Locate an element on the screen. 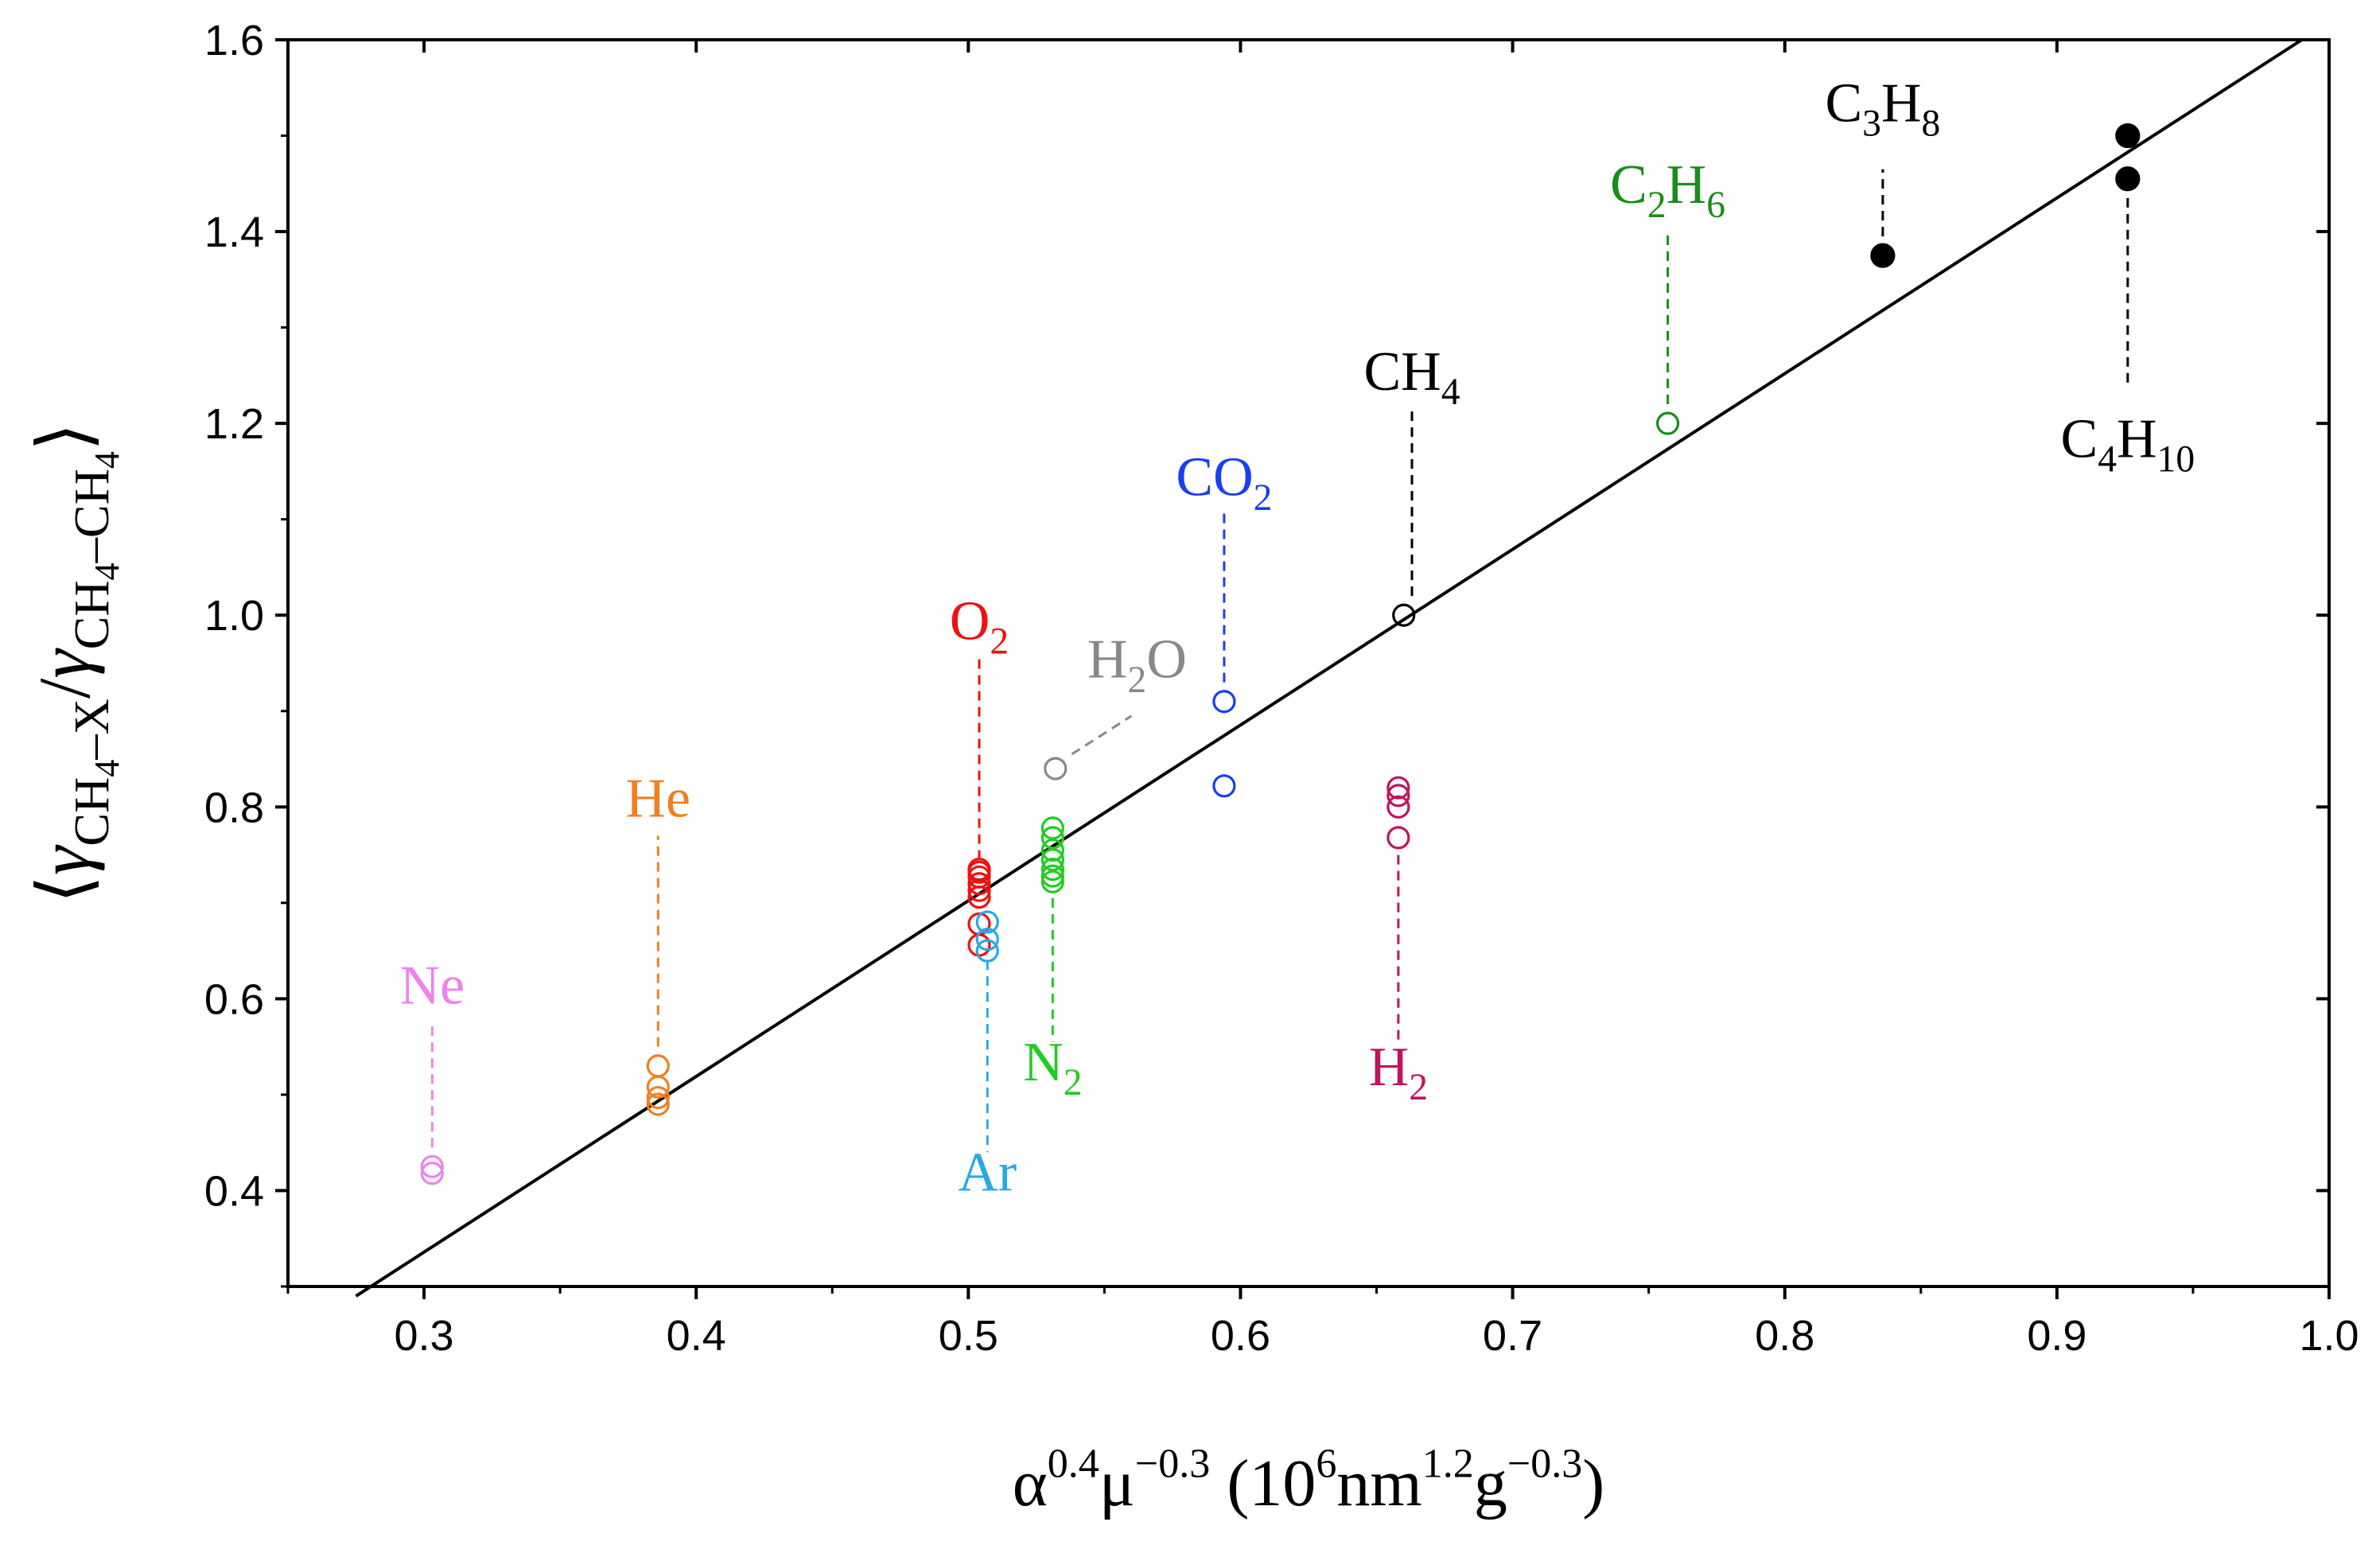 Image resolution: width=2380 pixels, height=1553 pixels. label-ne: Ne is located at coordinates (432, 986).